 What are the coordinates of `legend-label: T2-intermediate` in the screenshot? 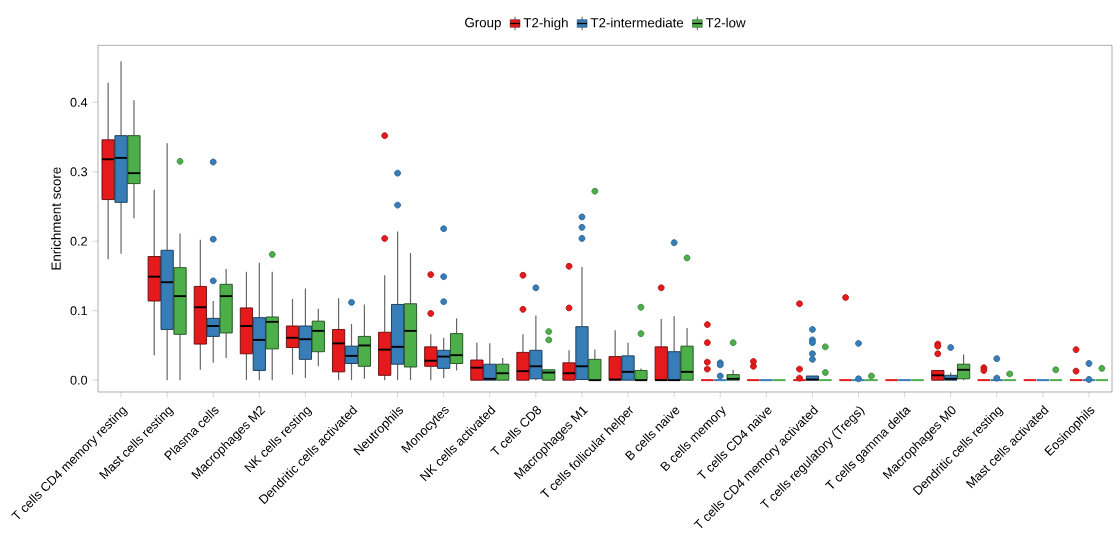 It's located at (637, 22).